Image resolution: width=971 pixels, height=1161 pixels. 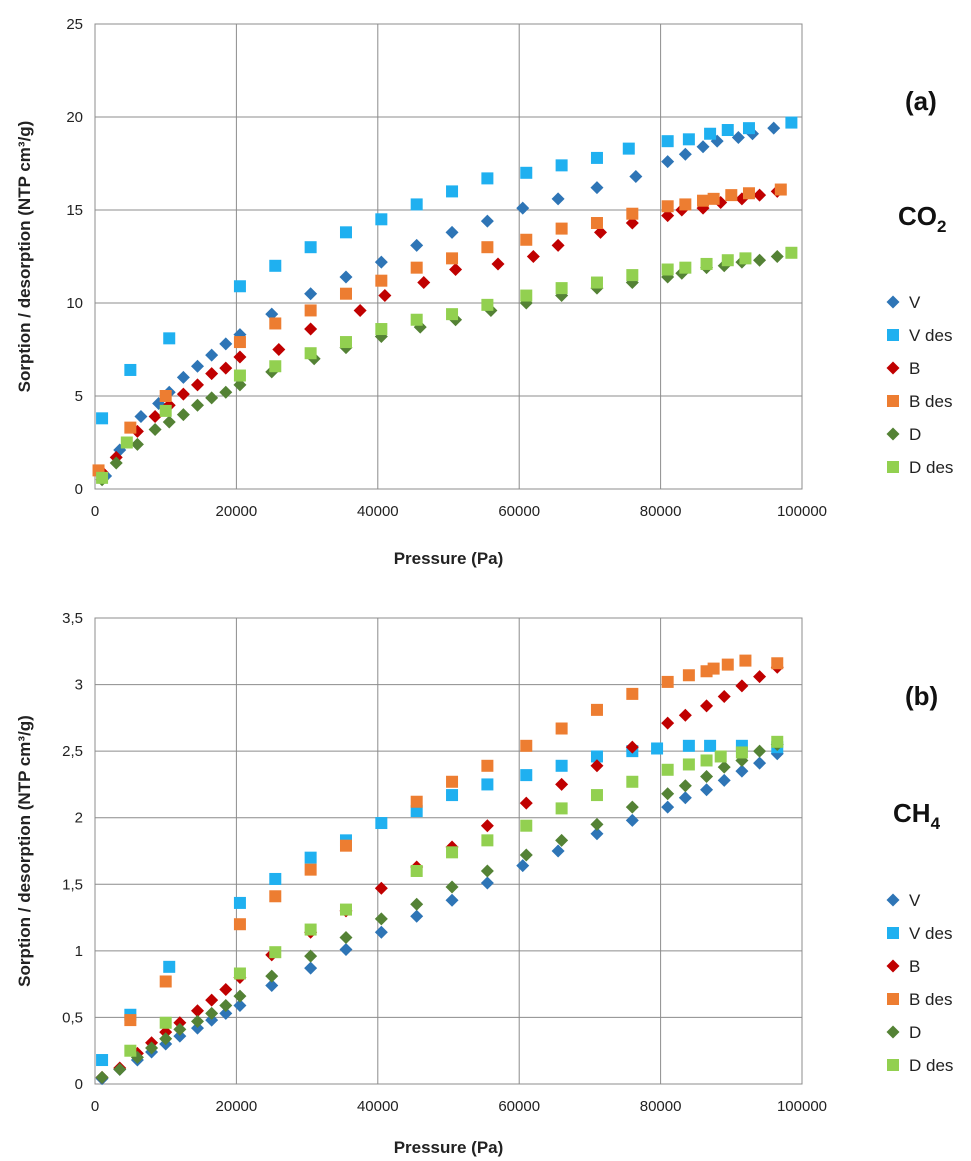 I want to click on y-tick-label: 3,5, so click(x=72, y=618).